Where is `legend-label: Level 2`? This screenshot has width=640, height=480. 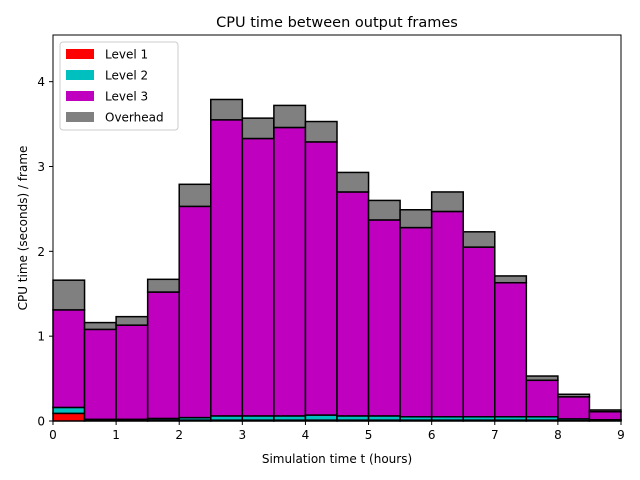 legend-label: Level 2 is located at coordinates (126, 76).